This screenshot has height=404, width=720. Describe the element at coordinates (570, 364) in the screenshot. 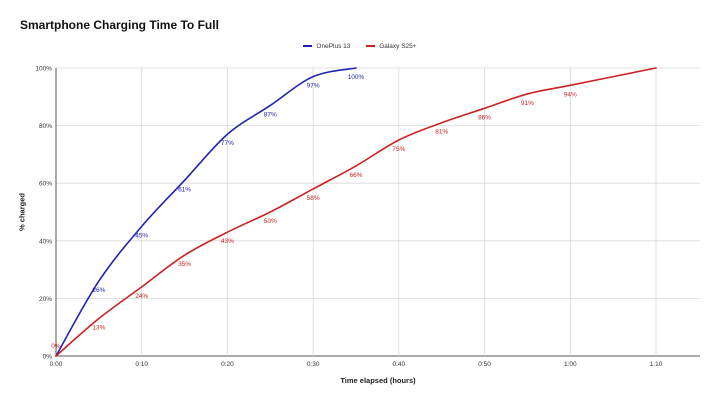

I see `x-tick-label: 1:00` at that location.